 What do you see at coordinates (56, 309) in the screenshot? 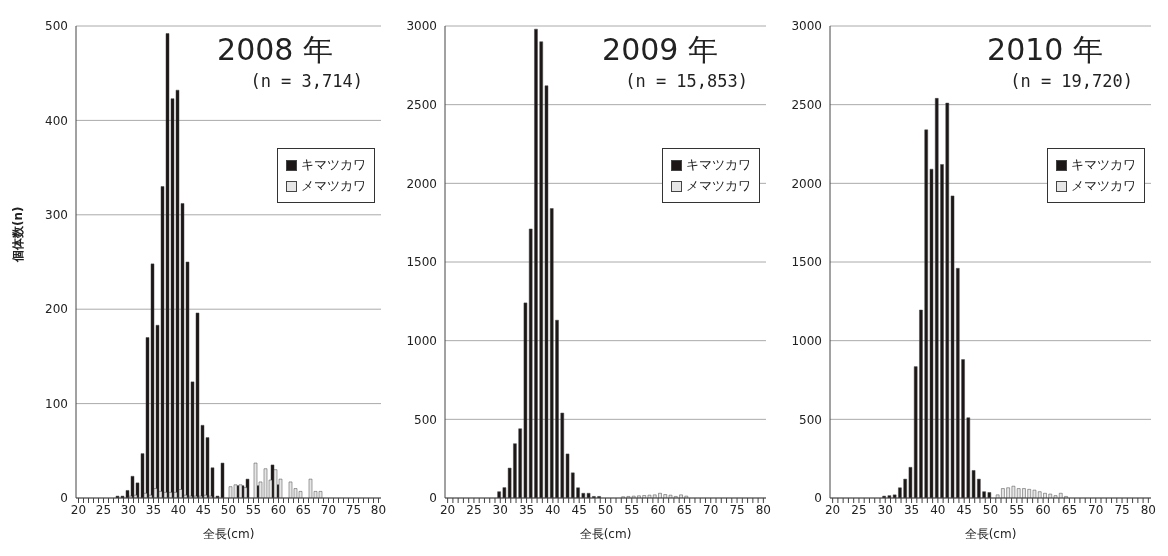
I see `y-tick-label: 200` at bounding box center [56, 309].